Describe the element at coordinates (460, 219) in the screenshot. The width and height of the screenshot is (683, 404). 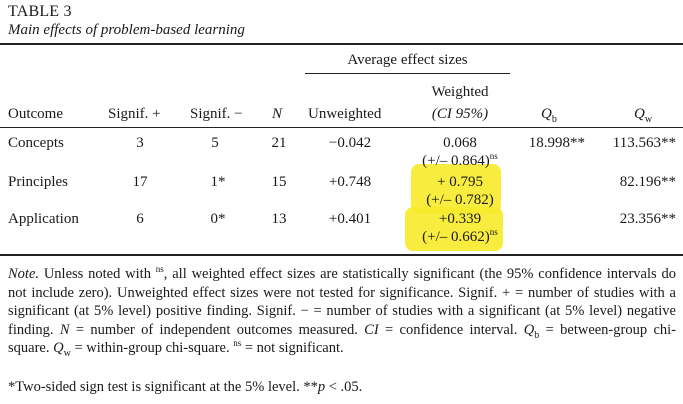
I see `cell-weighted: +0.339` at that location.